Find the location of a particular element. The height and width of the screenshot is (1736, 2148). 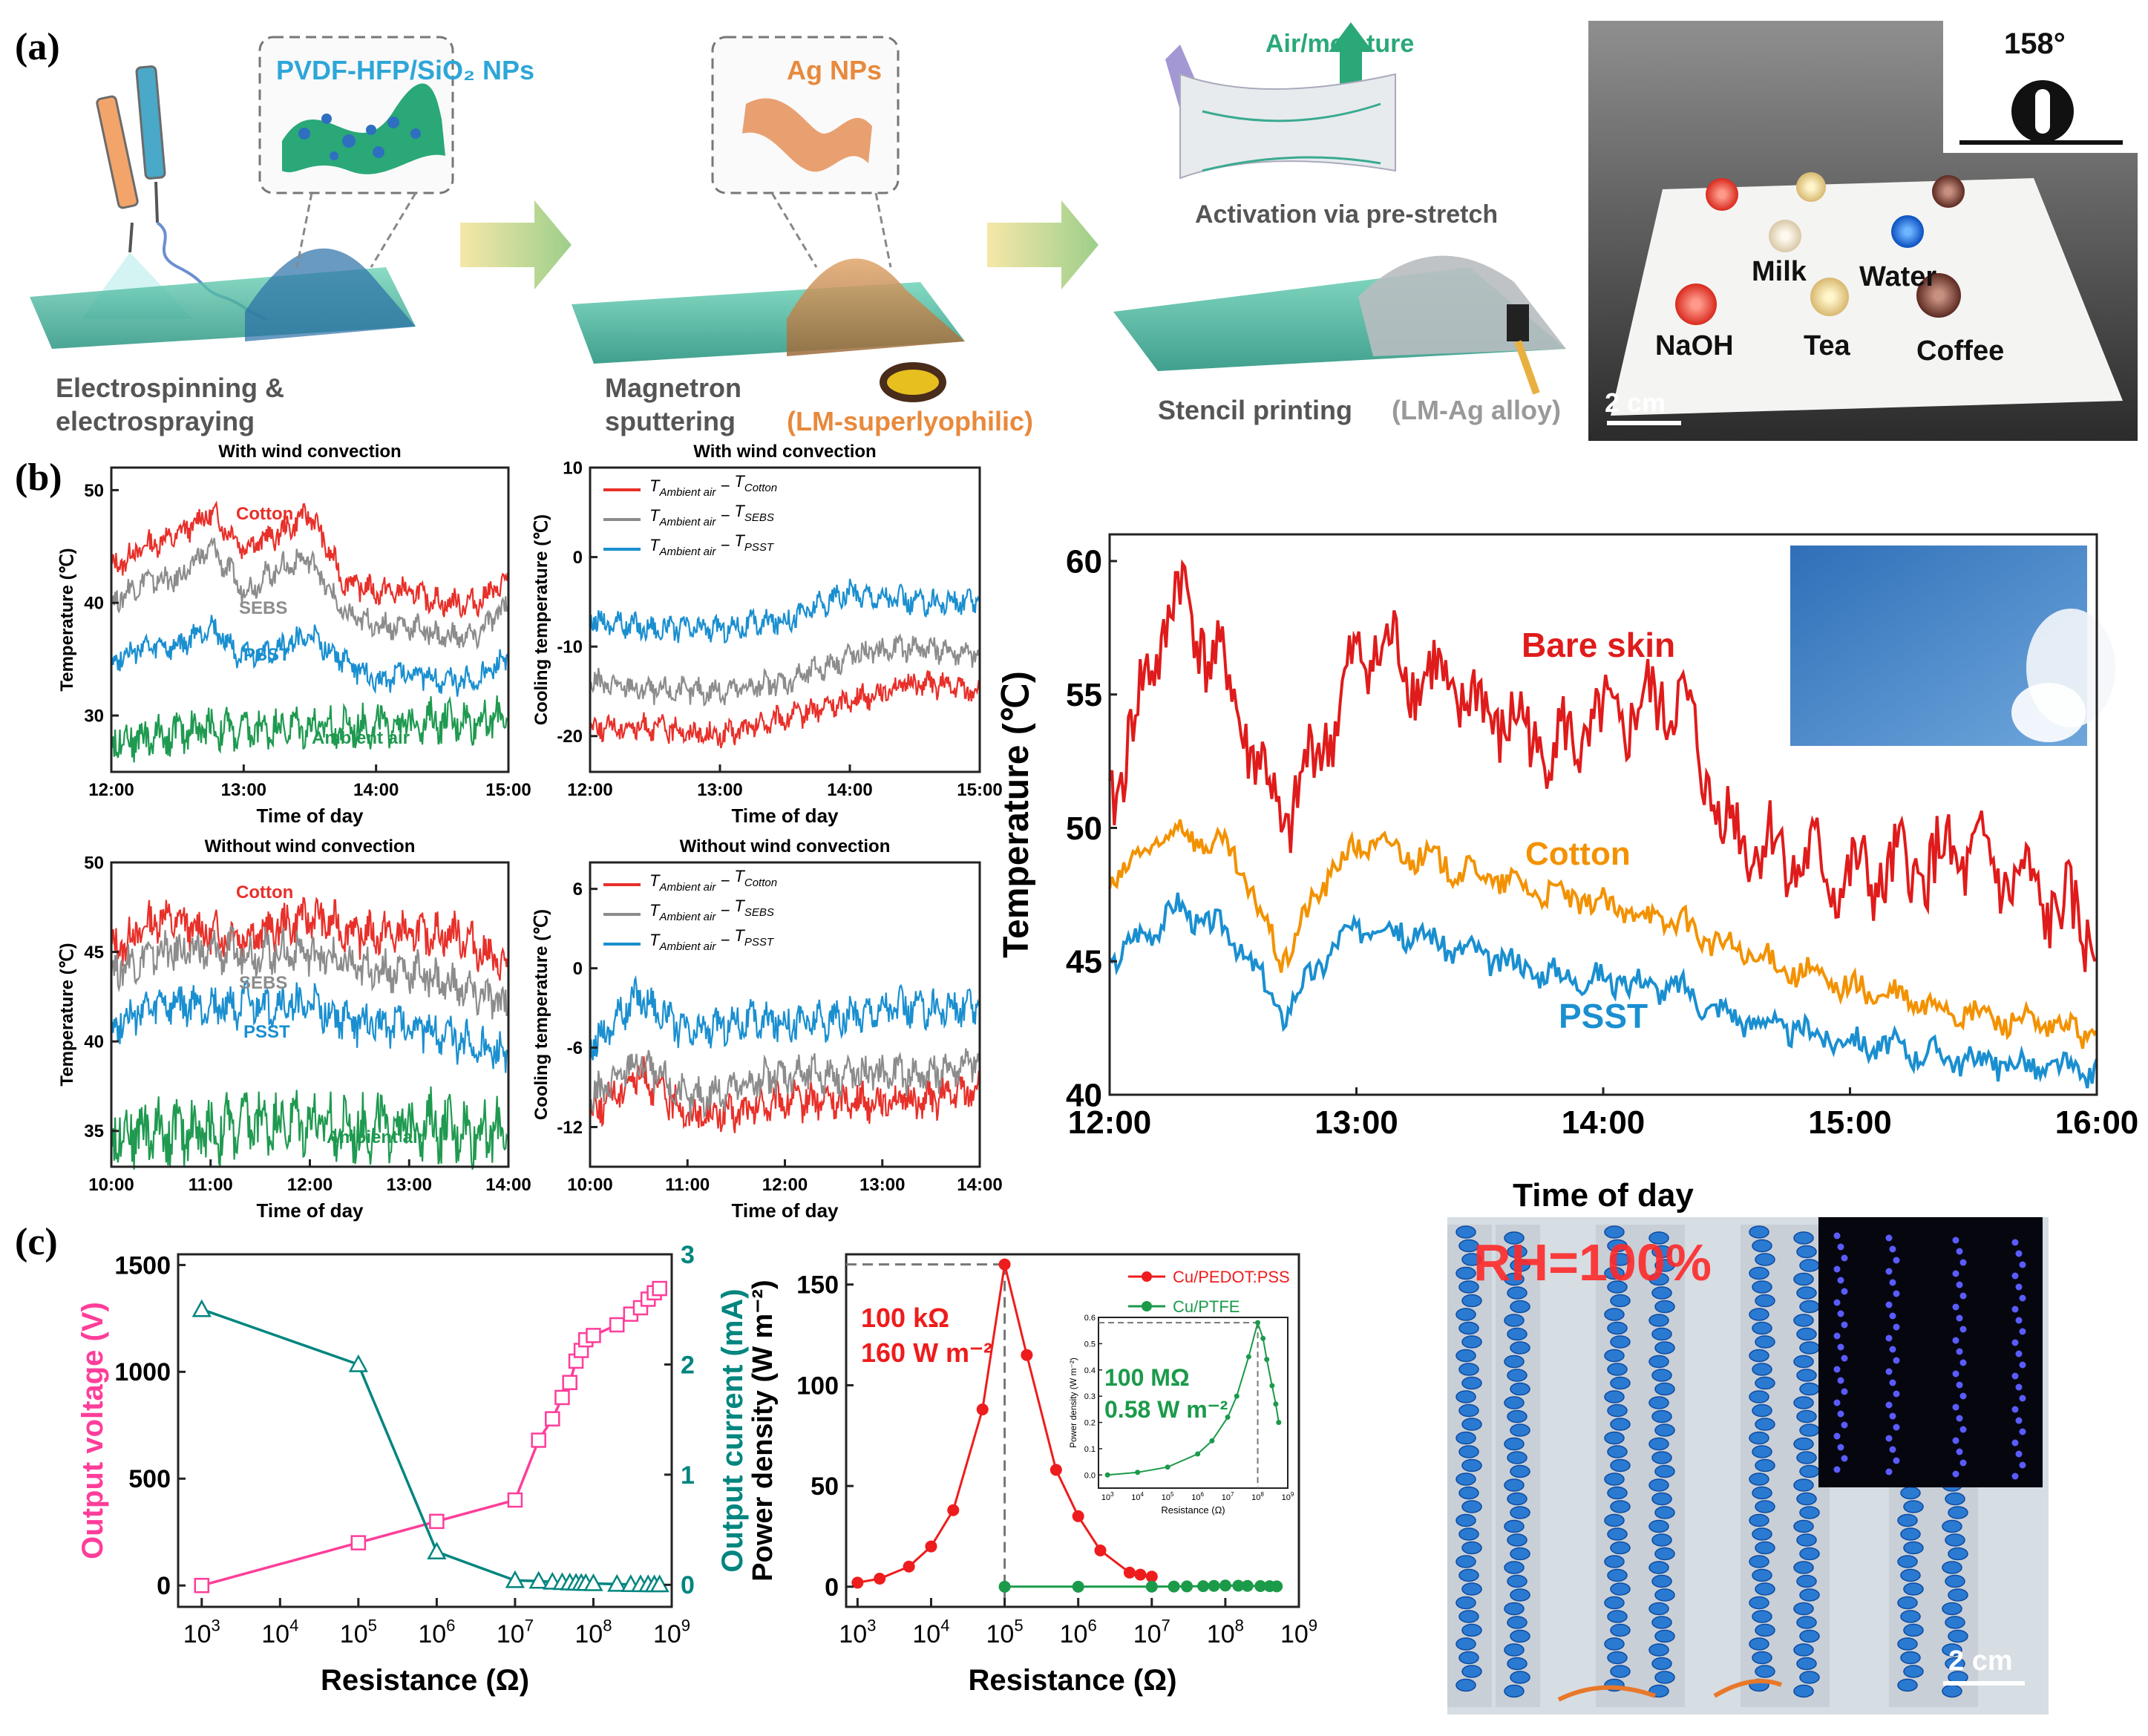

legend-subscript: SEBS is located at coordinates (759, 912).